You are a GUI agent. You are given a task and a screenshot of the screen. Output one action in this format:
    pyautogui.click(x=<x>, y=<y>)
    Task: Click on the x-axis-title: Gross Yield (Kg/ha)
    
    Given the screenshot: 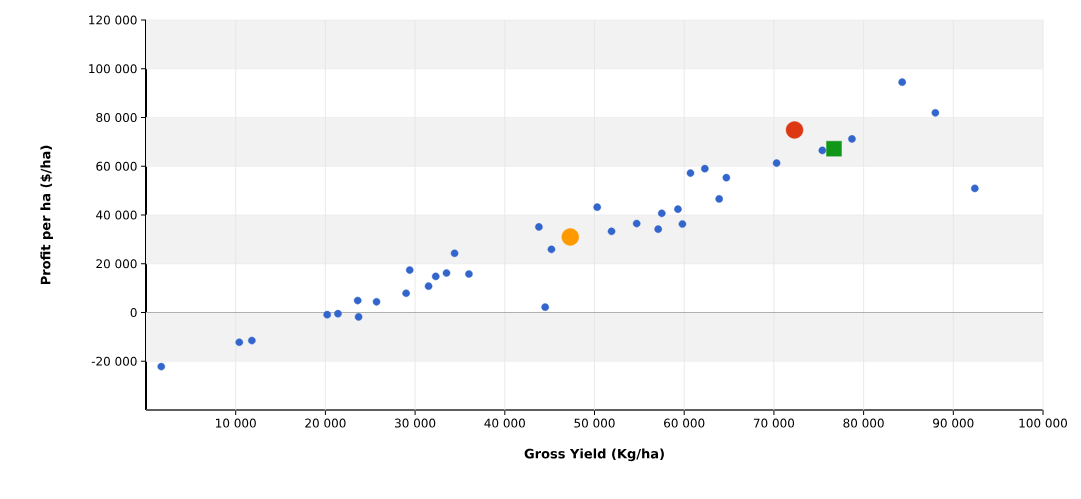 What is the action you would take?
    pyautogui.click(x=594, y=455)
    